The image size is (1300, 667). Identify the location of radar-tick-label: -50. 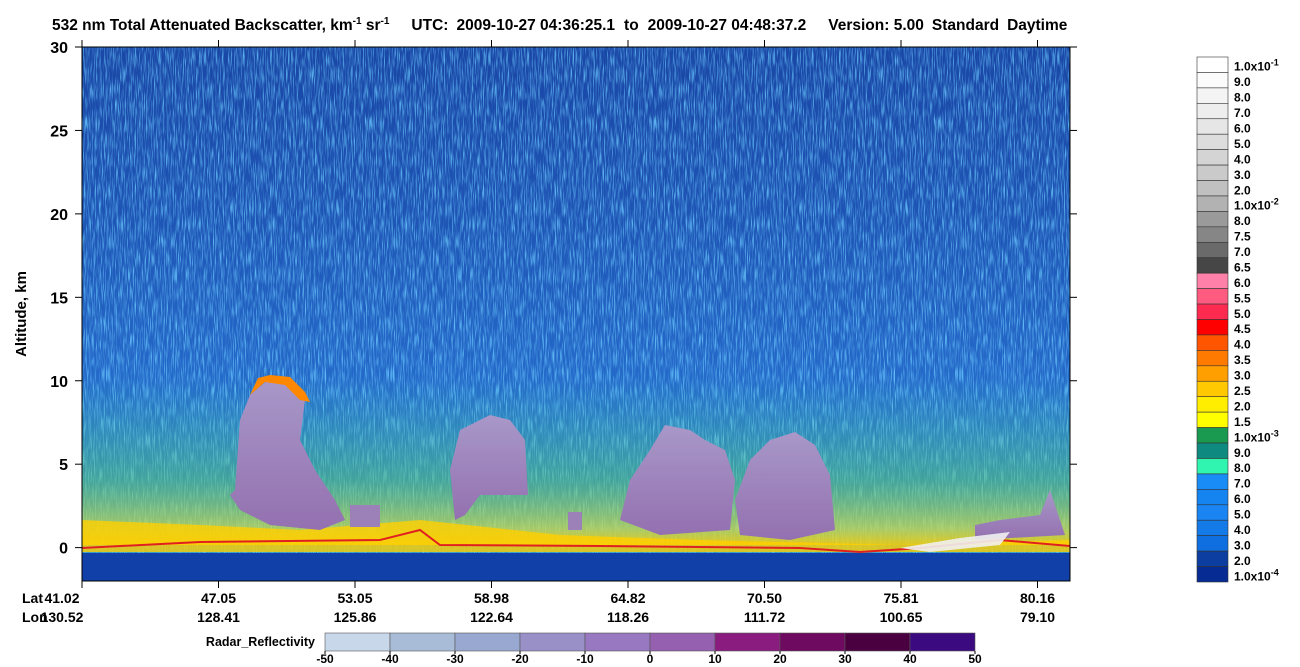
(325, 659).